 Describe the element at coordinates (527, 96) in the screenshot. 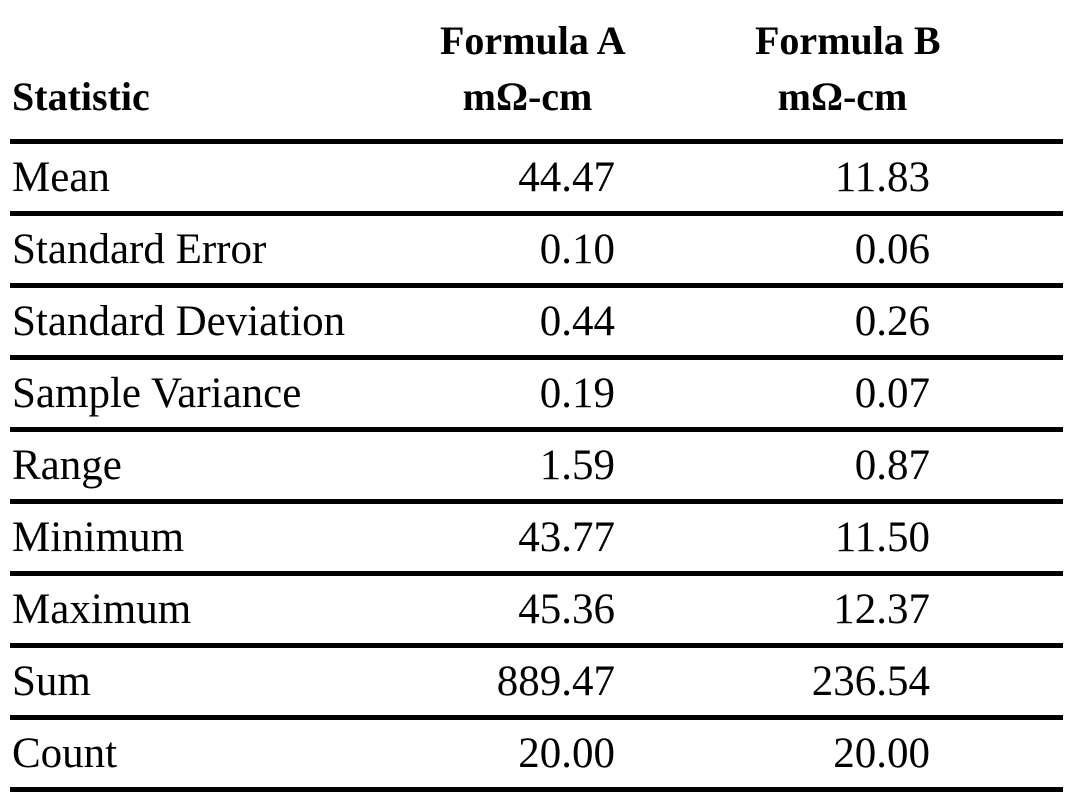

I see `formula-a-unit: mΩ-cm` at that location.